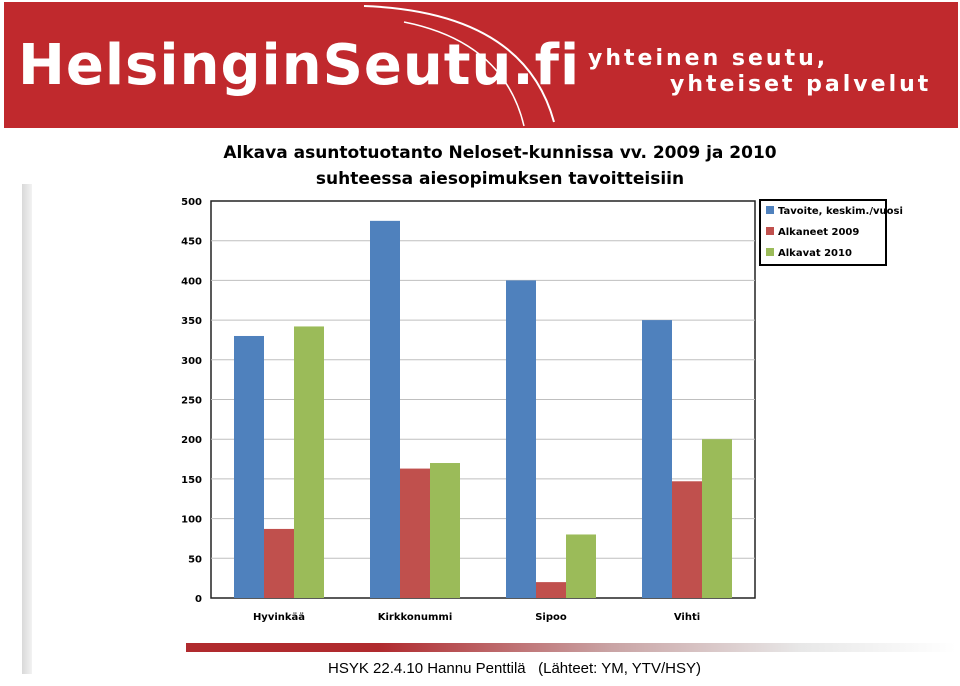 The height and width of the screenshot is (686, 960). Describe the element at coordinates (191, 361) in the screenshot. I see `y-tick-label: 300` at that location.